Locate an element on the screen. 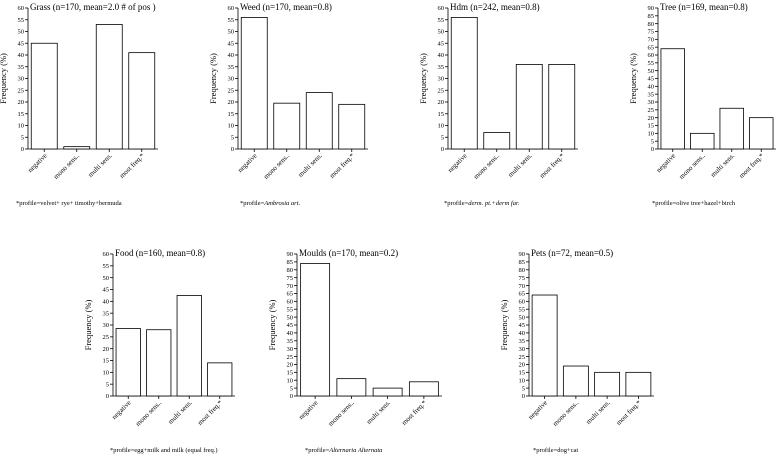 The width and height of the screenshot is (778, 458). footnote: *profile=derm. pt.+derm far. is located at coordinates (482, 203).